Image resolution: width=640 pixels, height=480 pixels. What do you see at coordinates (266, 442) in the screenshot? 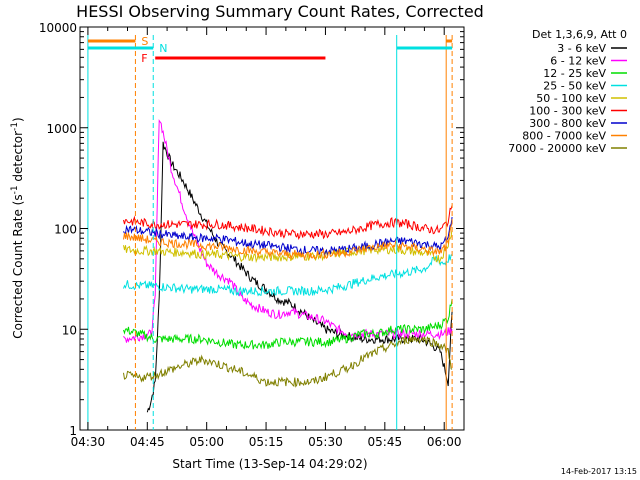
I see `x-tick-label-05-15: 05:15` at bounding box center [266, 442].